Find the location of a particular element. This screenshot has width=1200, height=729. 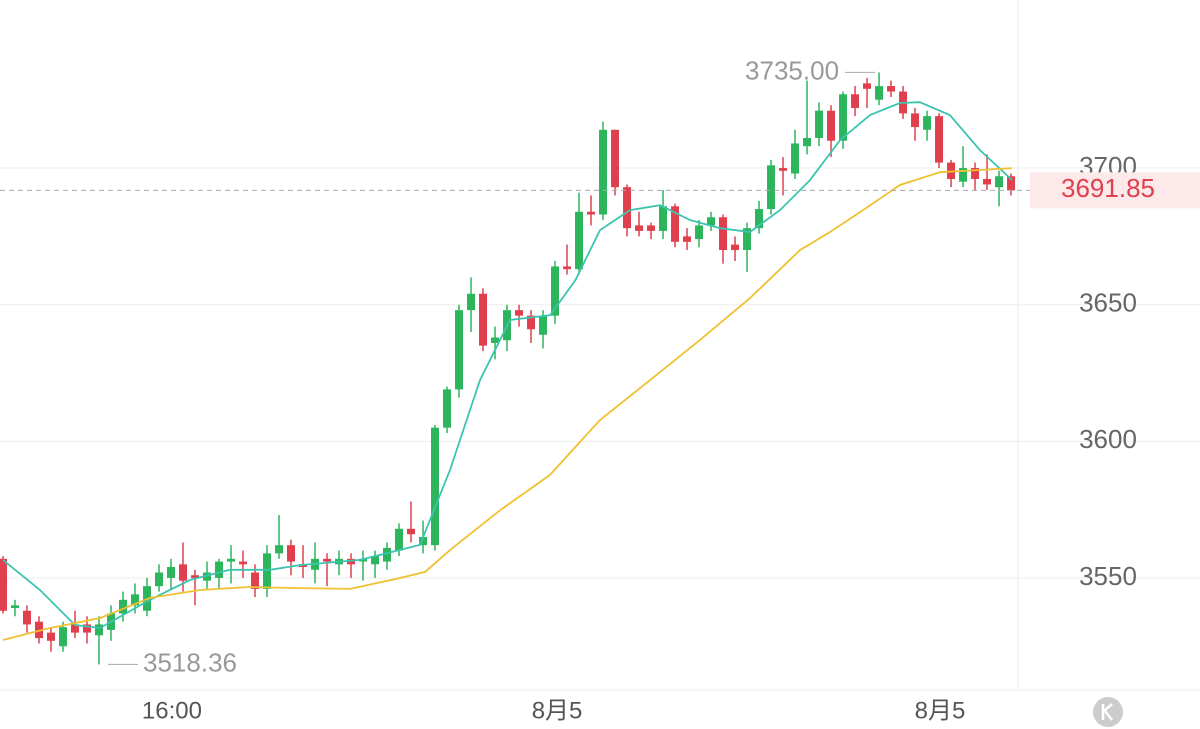

last-price-label: 3691.85 is located at coordinates (1108, 188).